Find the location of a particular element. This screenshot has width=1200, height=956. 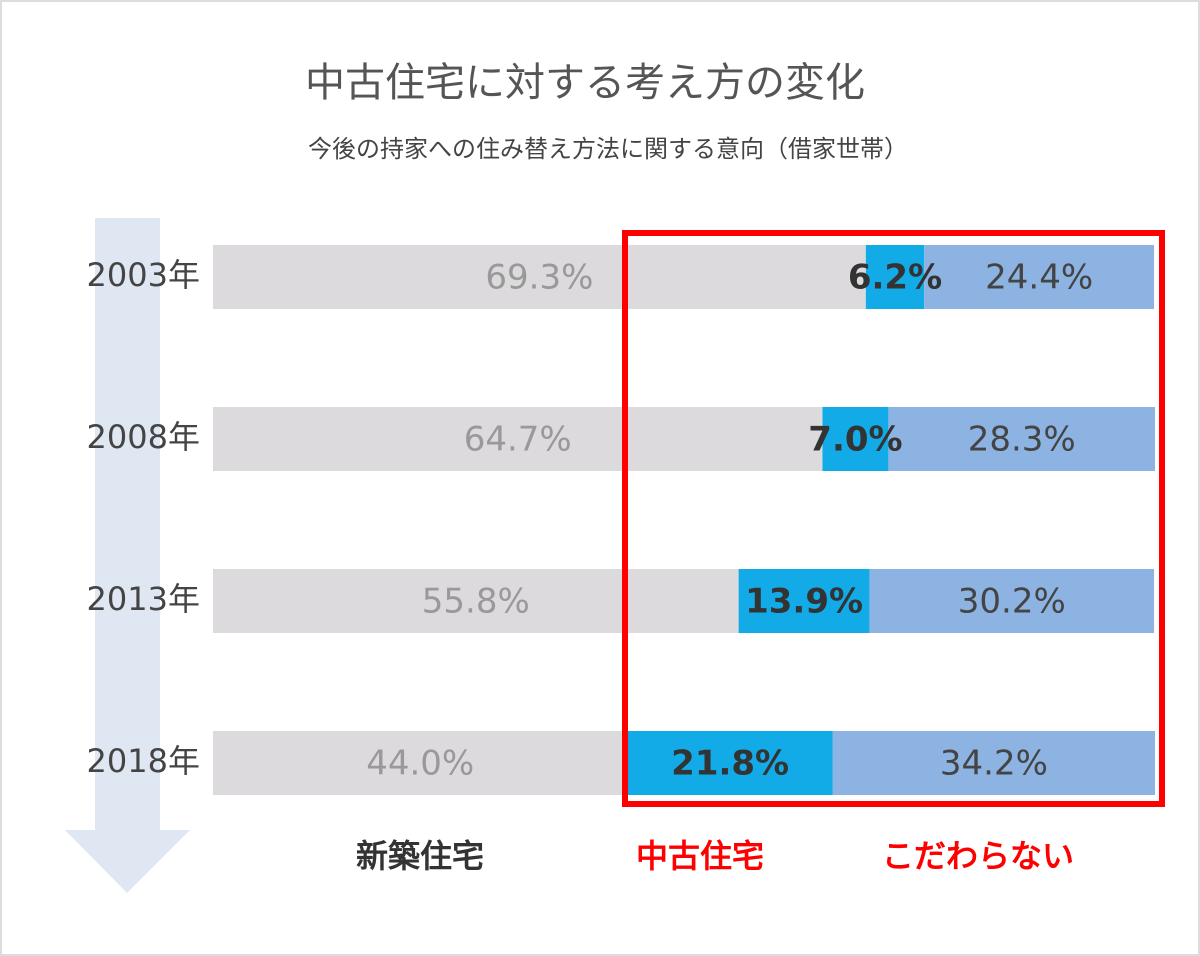

value-label: 34.2% is located at coordinates (994, 764).